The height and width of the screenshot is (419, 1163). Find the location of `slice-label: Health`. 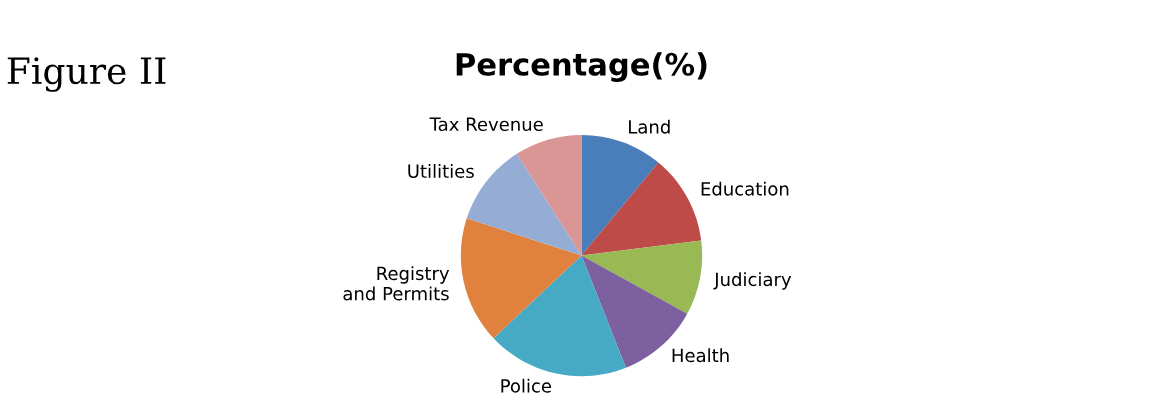

slice-label: Health is located at coordinates (700, 355).